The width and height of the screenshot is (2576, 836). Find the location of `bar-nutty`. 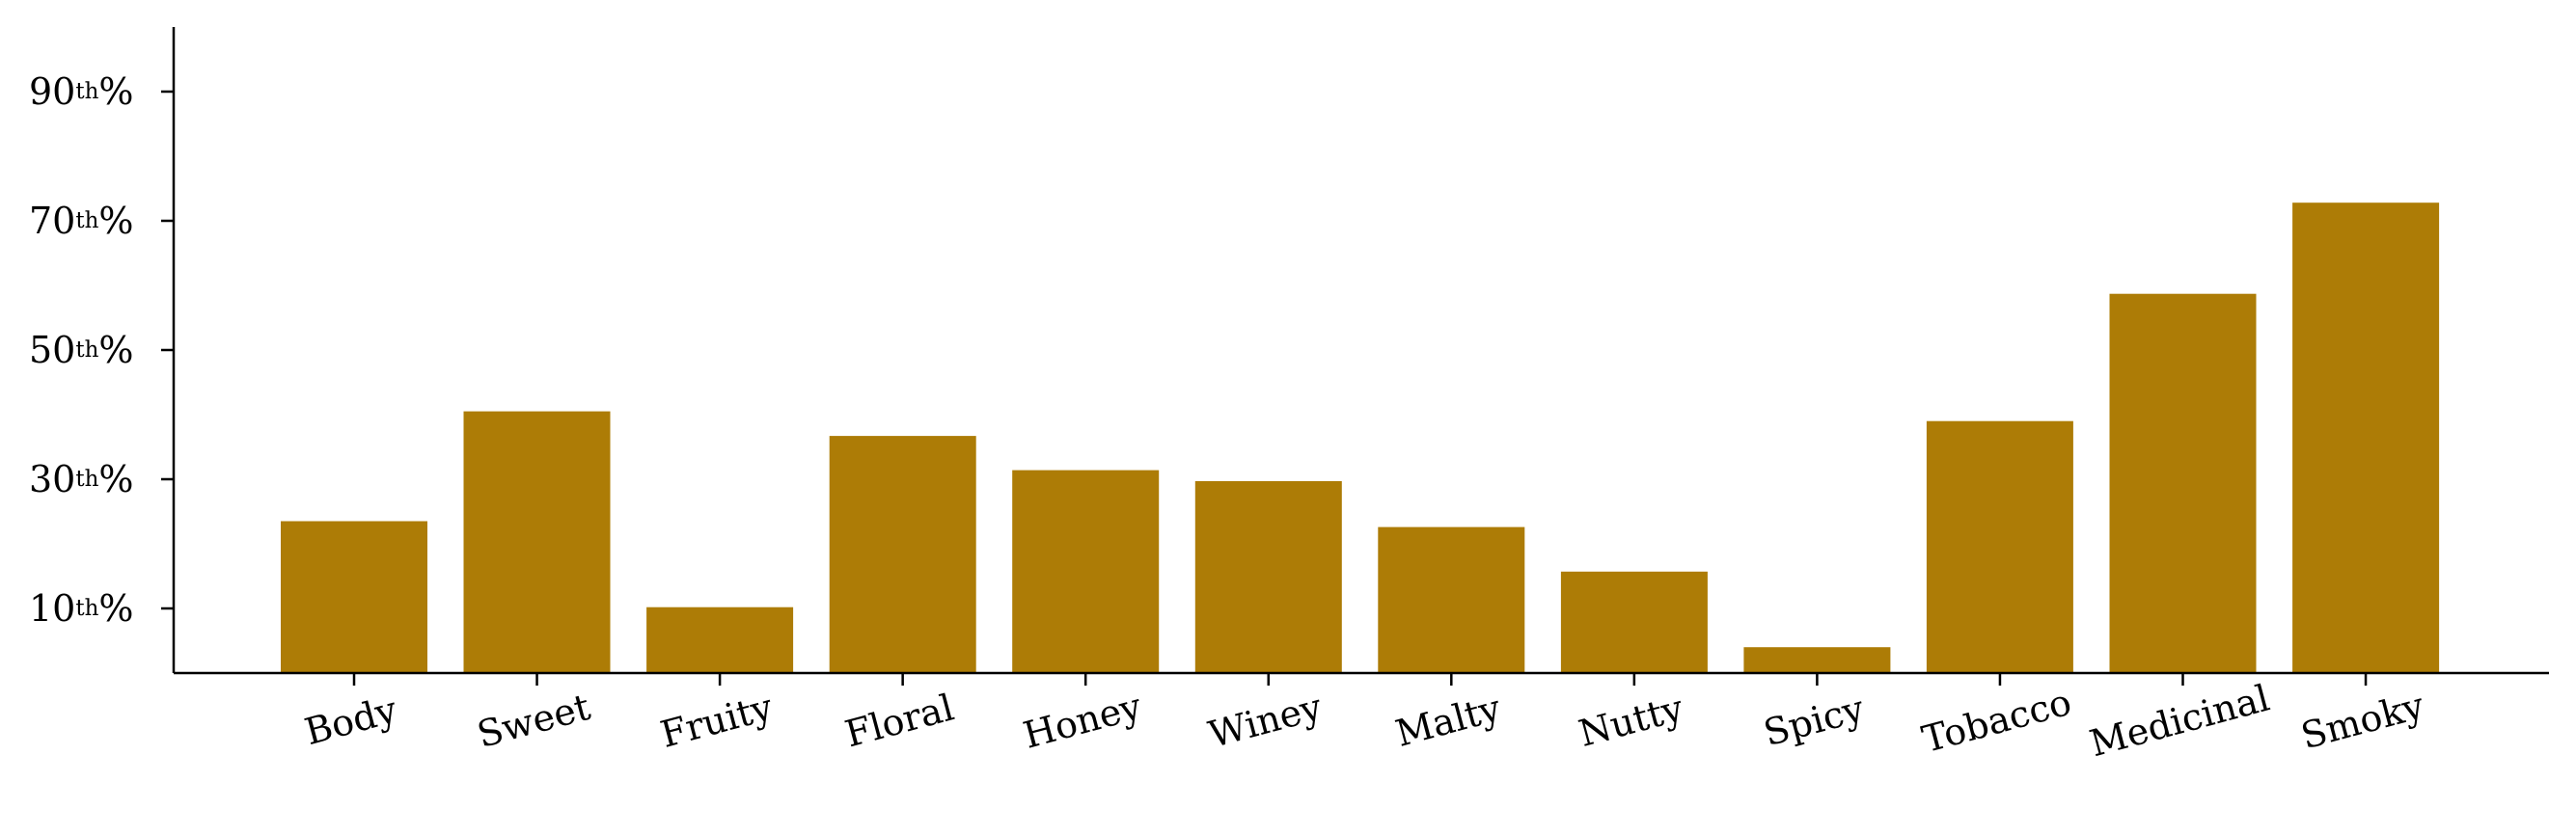

bar-nutty is located at coordinates (1634, 622).